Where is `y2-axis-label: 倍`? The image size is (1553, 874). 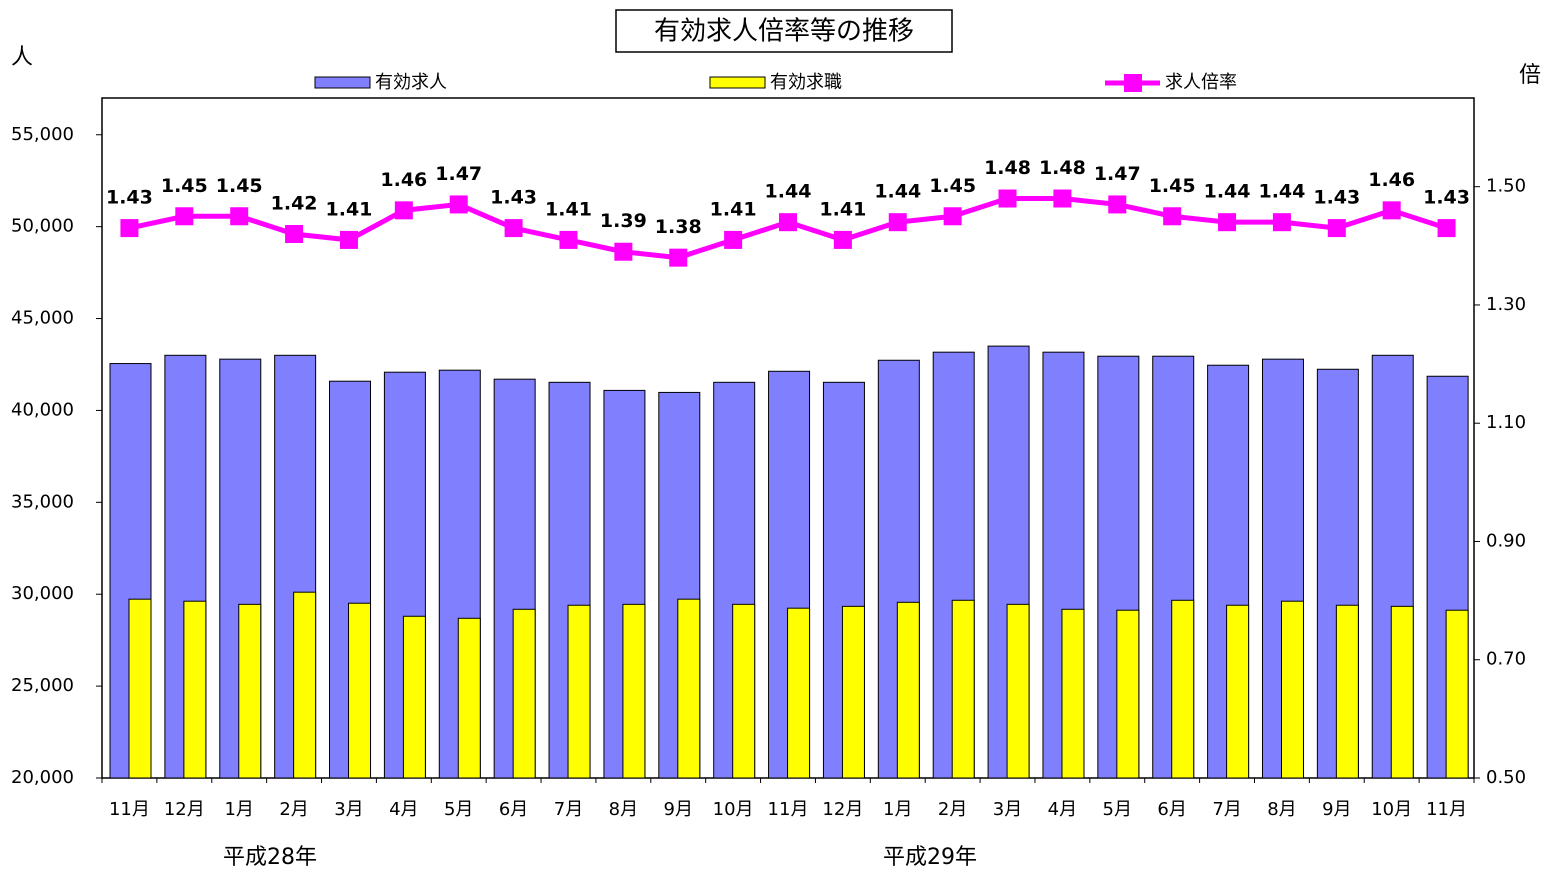 y2-axis-label: 倍 is located at coordinates (1530, 75).